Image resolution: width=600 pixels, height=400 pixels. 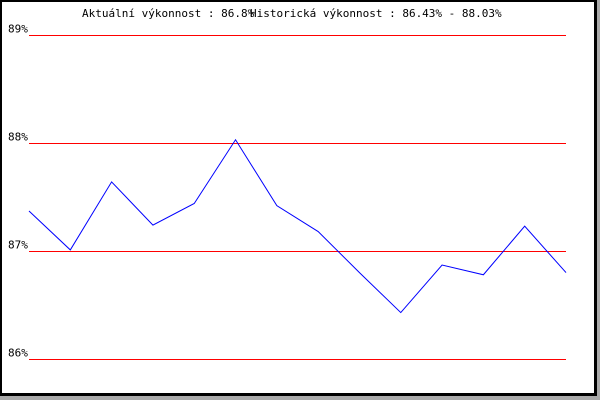 I want to click on historical-performance-label: Historická výkonnost : 86.43% - 88.03%, so click(x=376, y=13).